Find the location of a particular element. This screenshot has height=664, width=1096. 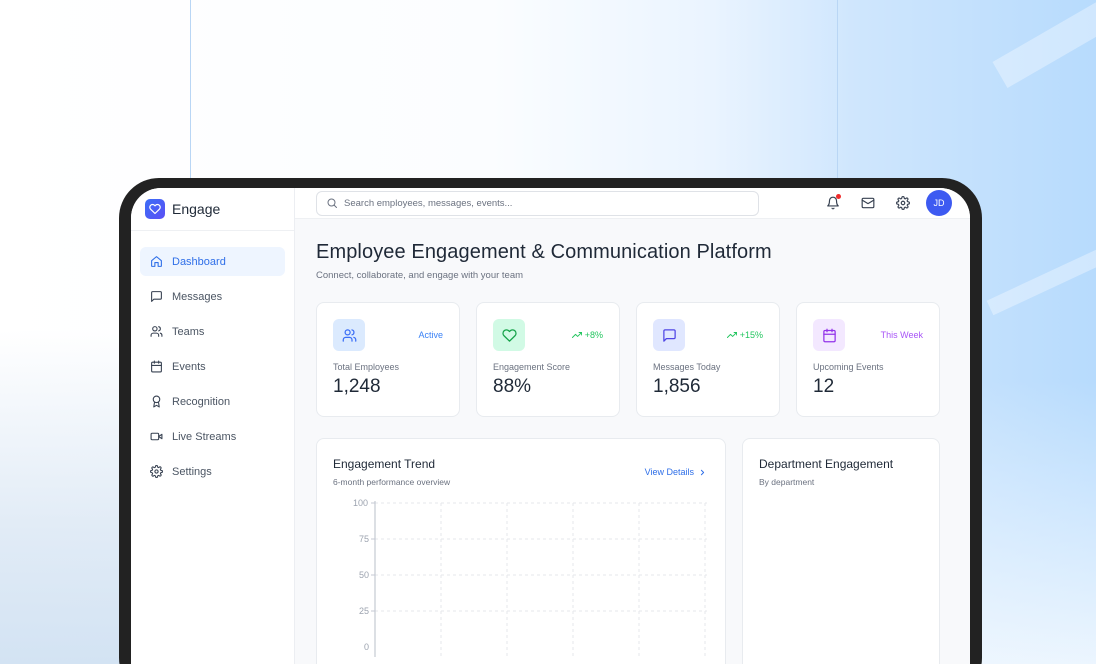

stat-label: Engagement Score is located at coordinates (532, 367).